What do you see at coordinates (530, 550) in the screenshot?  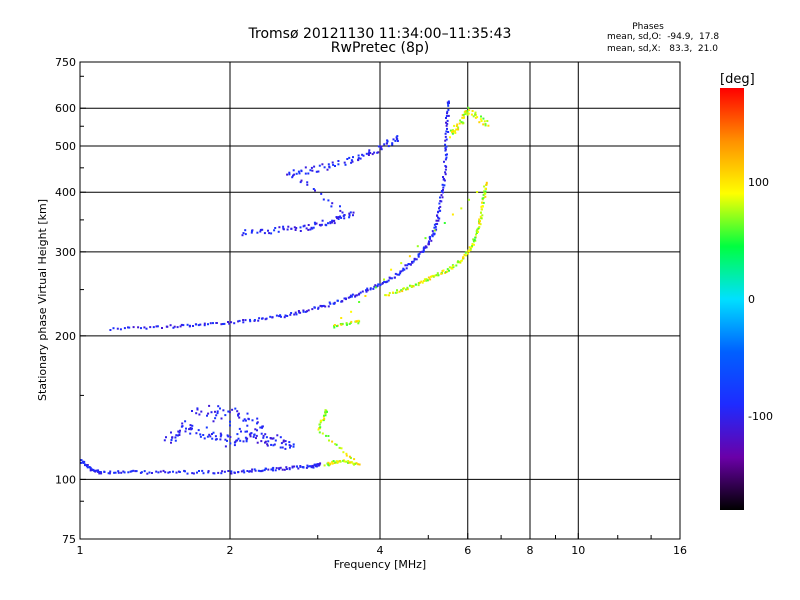 I see `x-tick-label: 8` at bounding box center [530, 550].